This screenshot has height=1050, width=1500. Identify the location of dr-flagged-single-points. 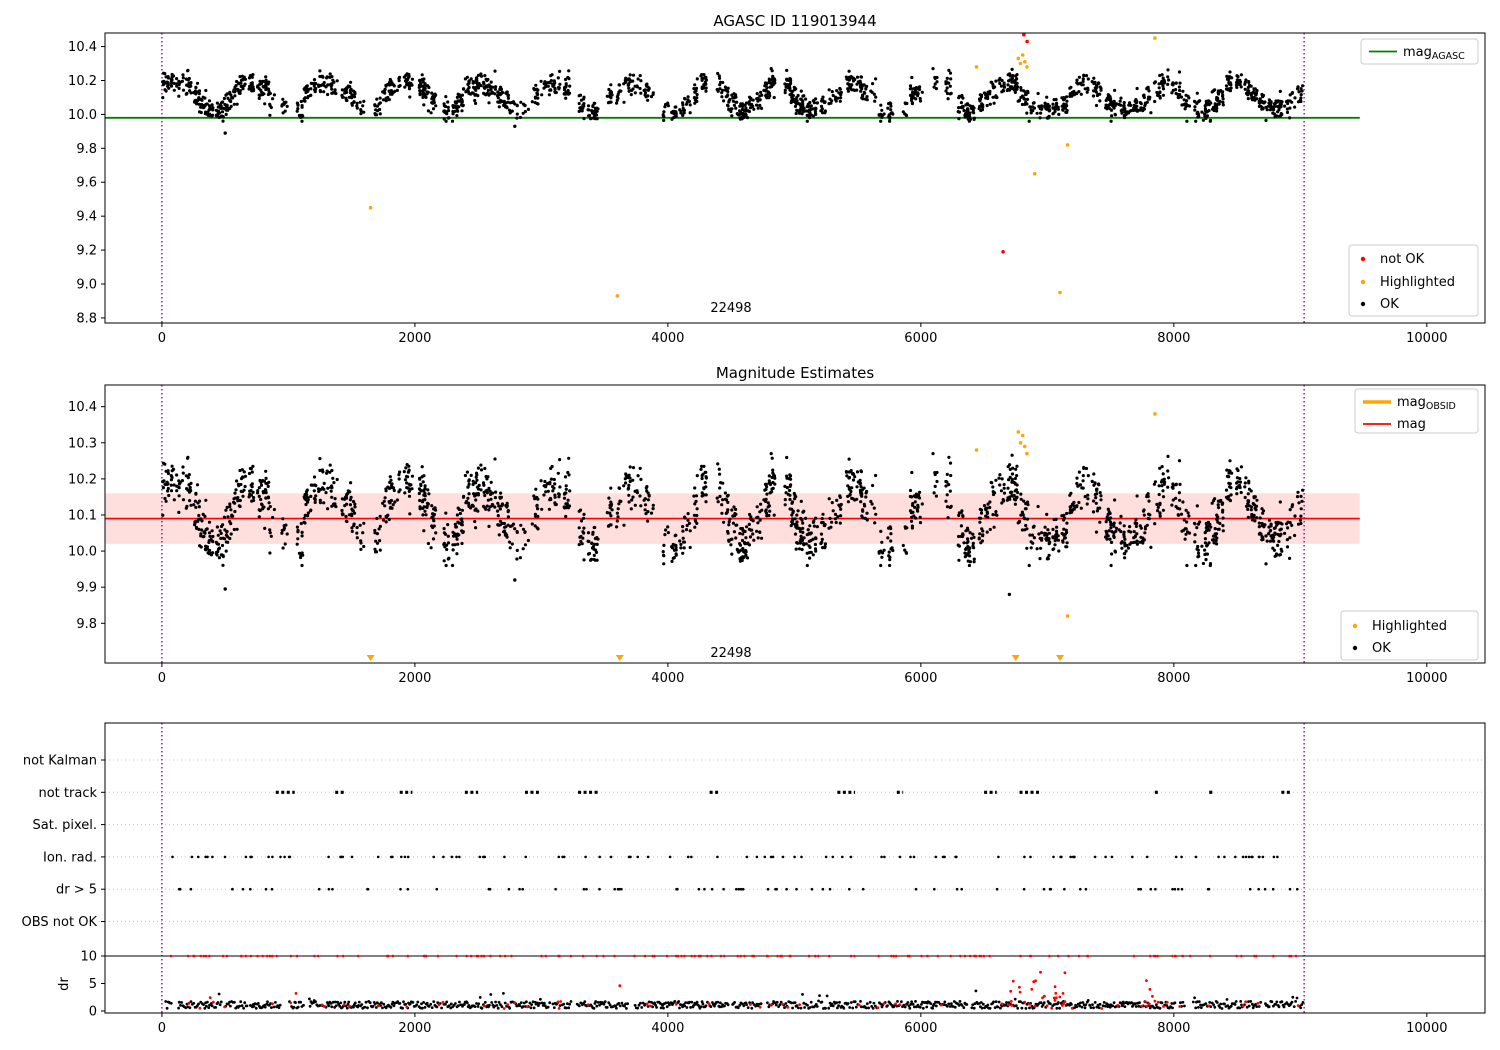
(458, 989).